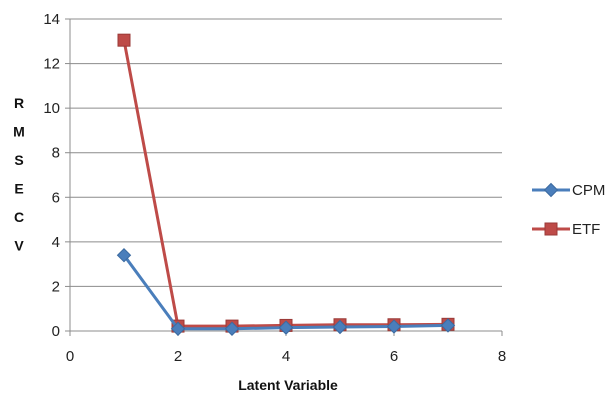  Describe the element at coordinates (51, 108) in the screenshot. I see `y-tick-label: 10` at that location.